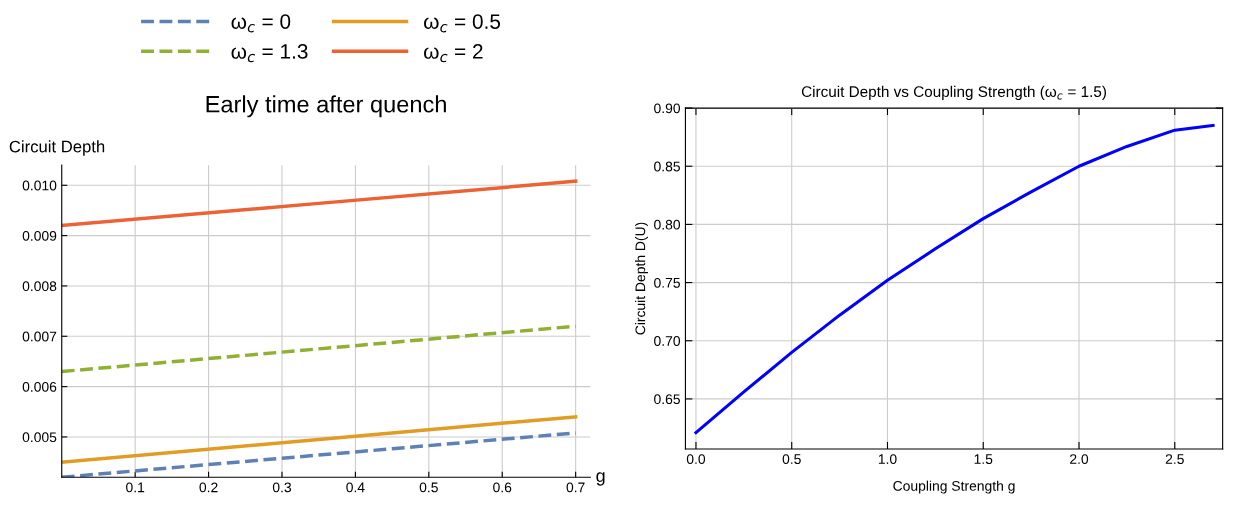 This screenshot has height=505, width=1235. I want to click on x-tick-label: 1.5, so click(983, 459).